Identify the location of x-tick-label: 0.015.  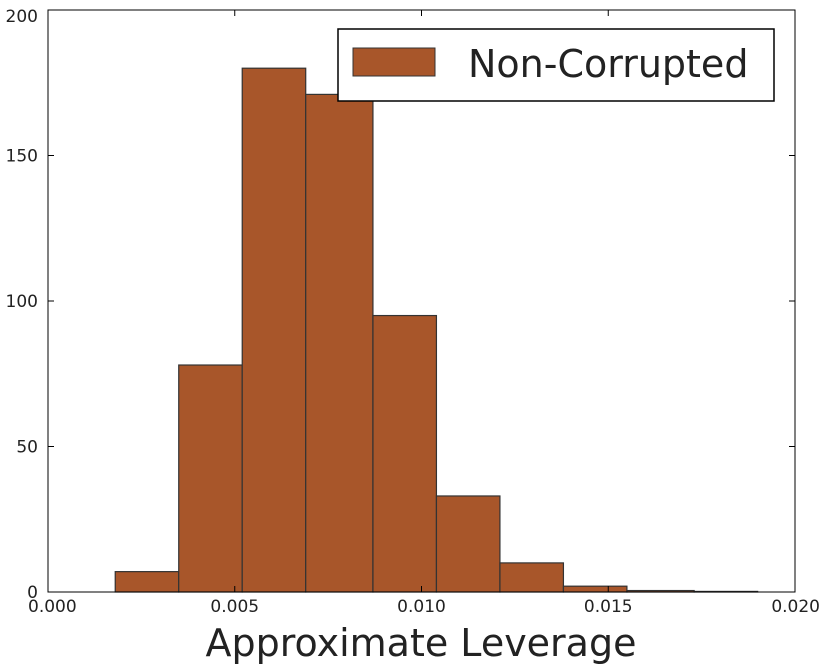
(608, 607).